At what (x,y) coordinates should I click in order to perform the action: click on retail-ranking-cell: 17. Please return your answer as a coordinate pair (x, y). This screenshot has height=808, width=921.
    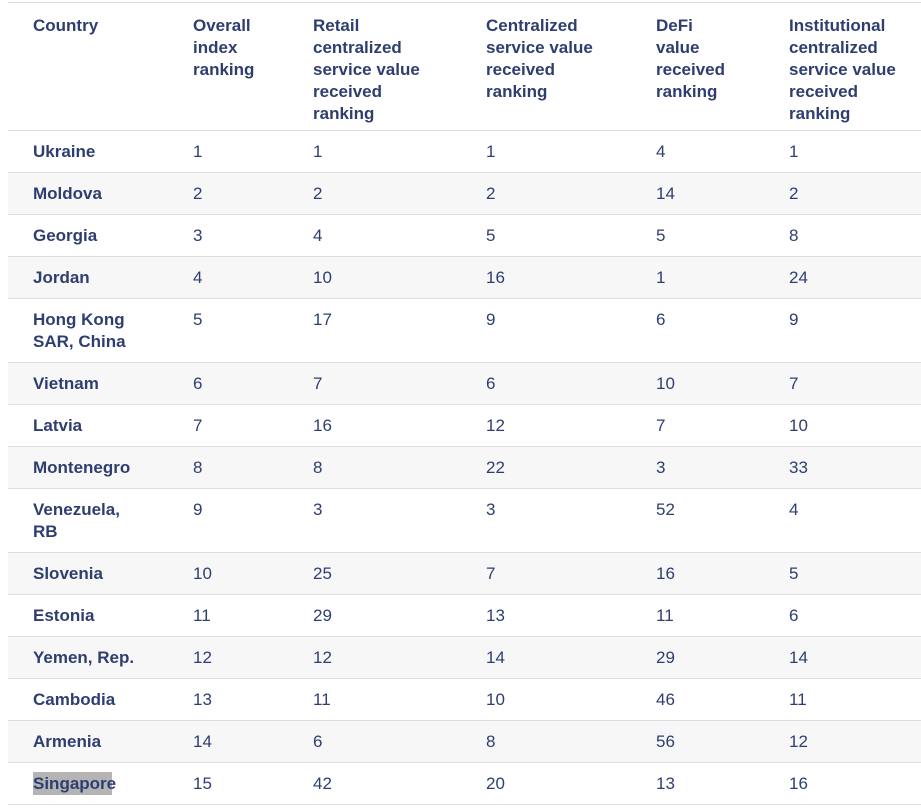
    Looking at the image, I should click on (391, 330).